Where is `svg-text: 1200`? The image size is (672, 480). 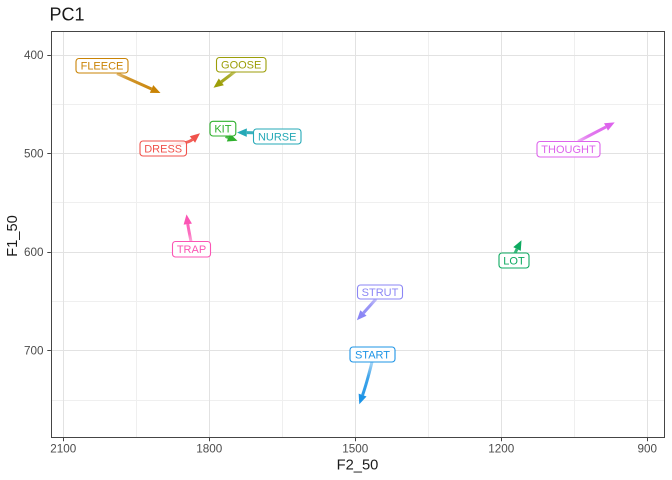 svg-text: 1200 is located at coordinates (501, 449).